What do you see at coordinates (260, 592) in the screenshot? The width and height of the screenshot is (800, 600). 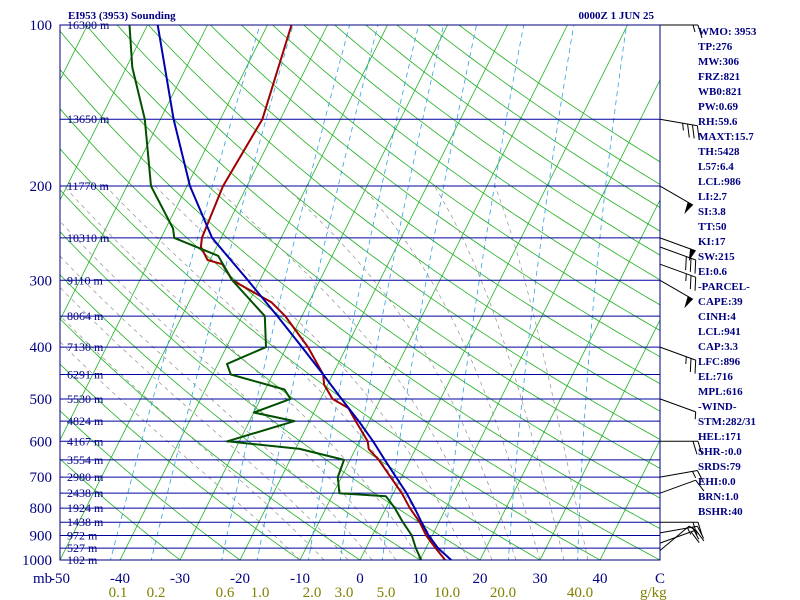 I see `mixing-ratio-label: 1.0` at bounding box center [260, 592].